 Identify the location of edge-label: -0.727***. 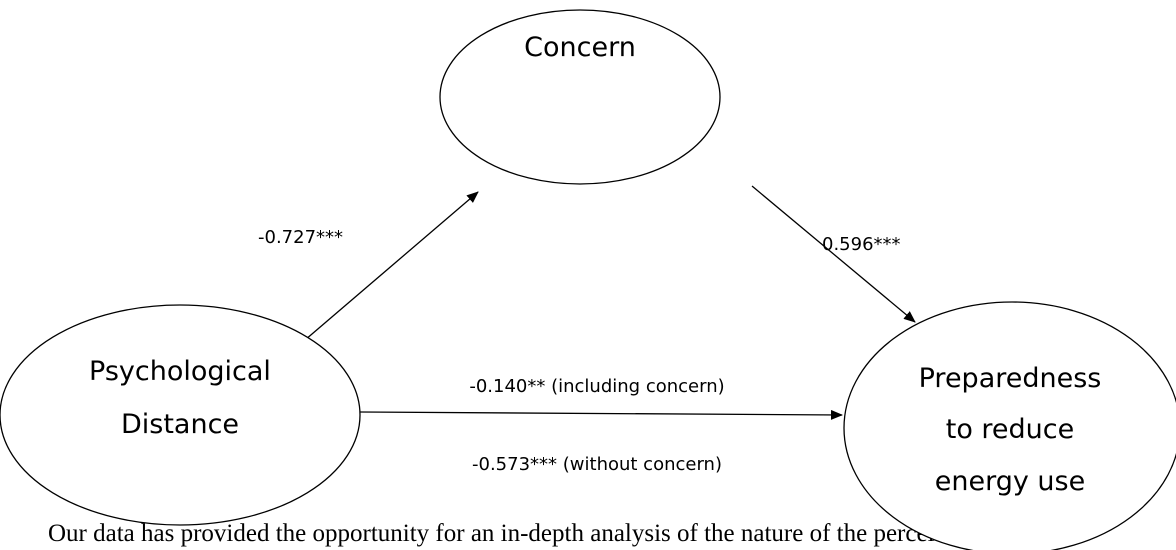
(300, 237).